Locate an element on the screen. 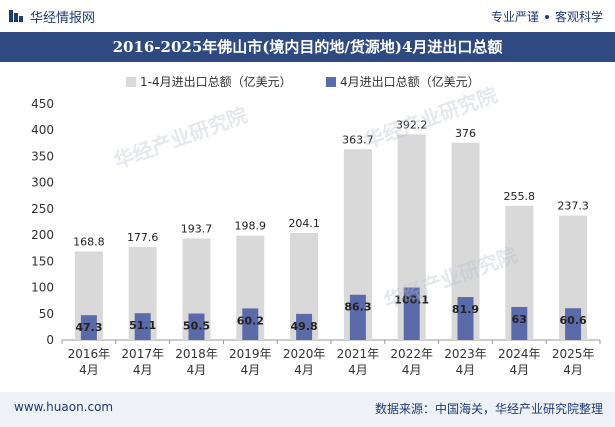 This screenshot has height=427, width=615. y-tick-label: 200 is located at coordinates (42, 235).